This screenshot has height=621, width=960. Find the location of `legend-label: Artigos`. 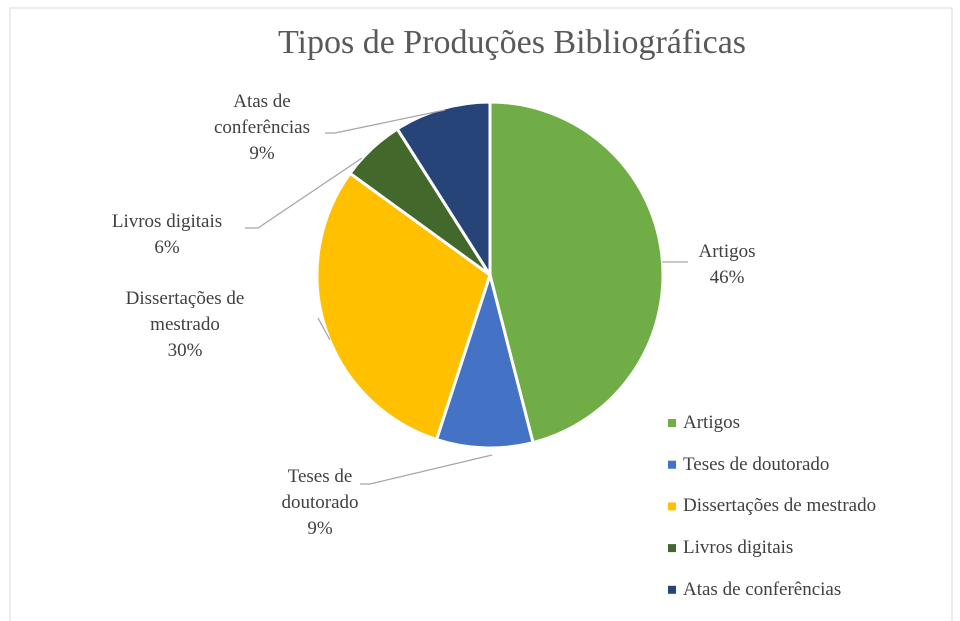

legend-label: Artigos is located at coordinates (711, 423).